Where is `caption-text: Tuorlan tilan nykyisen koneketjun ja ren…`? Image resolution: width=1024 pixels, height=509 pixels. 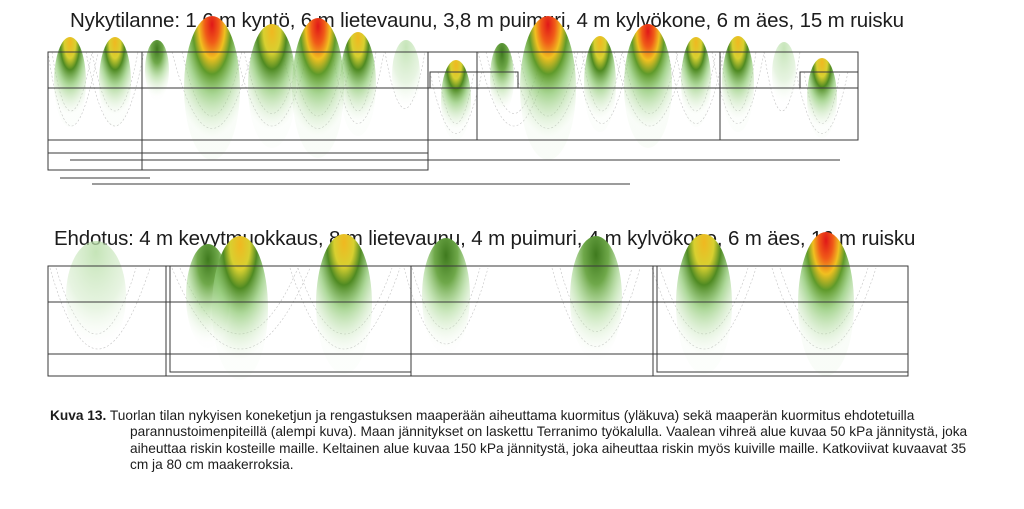 caption-text: Tuorlan tilan nykyisen koneketjun ja ren… is located at coordinates (538, 440).